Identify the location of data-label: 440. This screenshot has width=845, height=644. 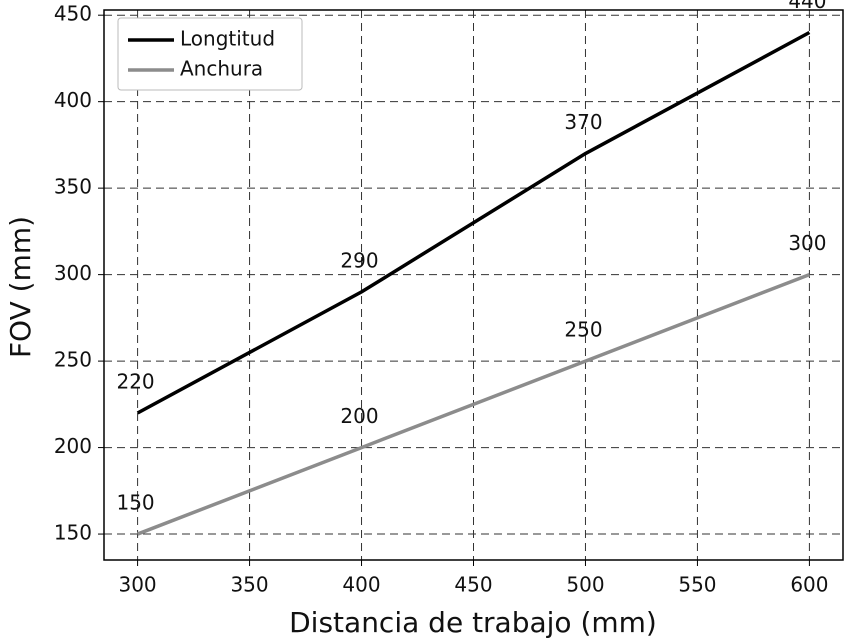
(807, 6).